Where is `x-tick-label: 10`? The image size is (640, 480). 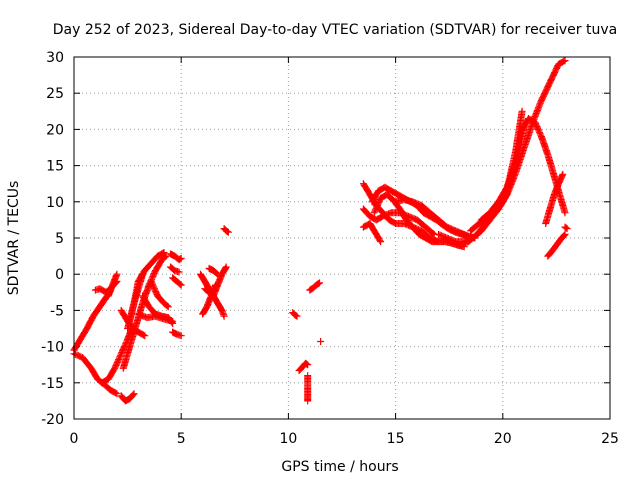 x-tick-label: 10 is located at coordinates (288, 439).